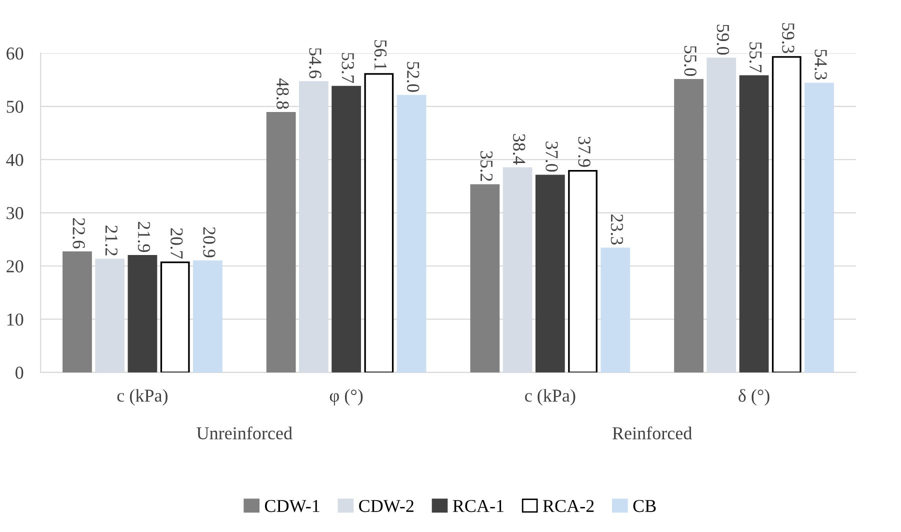  I want to click on data-label: 52.0, so click(413, 77).